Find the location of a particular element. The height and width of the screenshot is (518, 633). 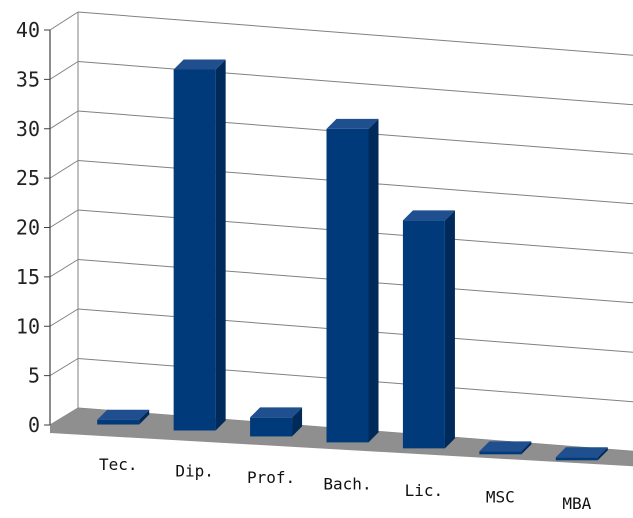

y-tick-label: 15 is located at coordinates (28, 277).